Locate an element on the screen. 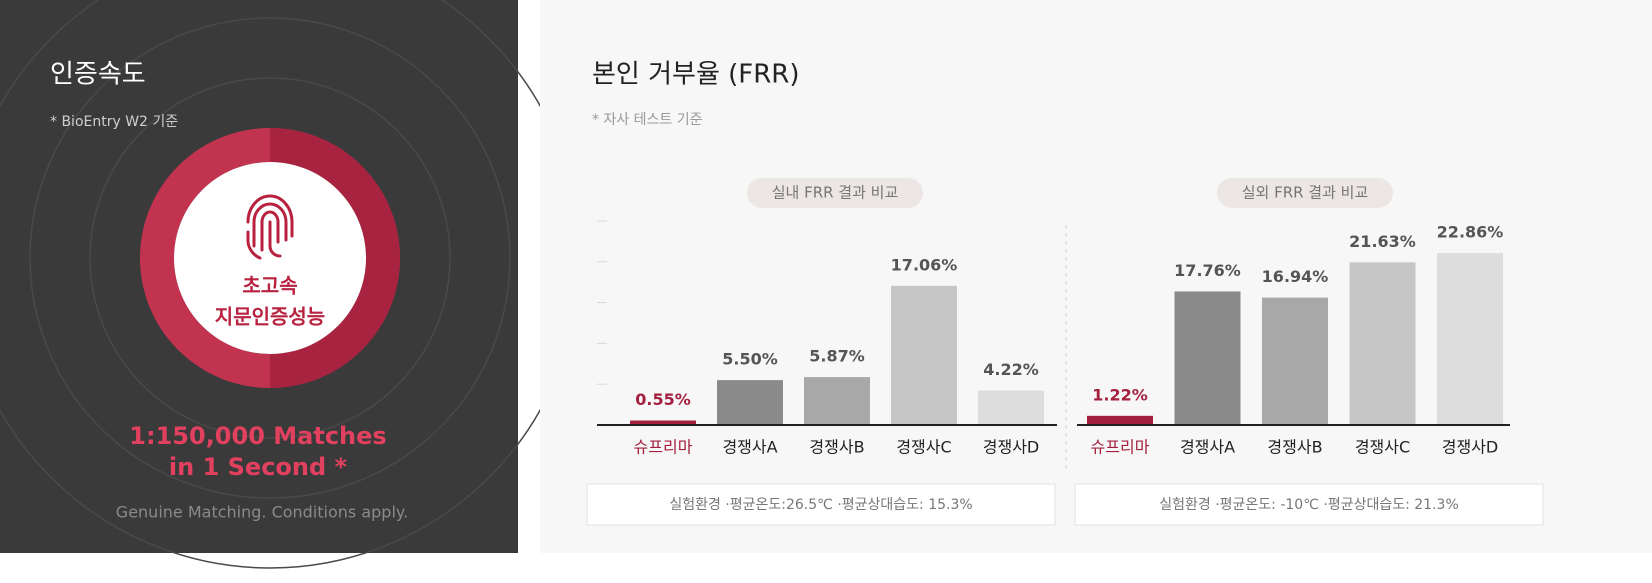 The image size is (1652, 583). value-label: 17.06% is located at coordinates (924, 264).